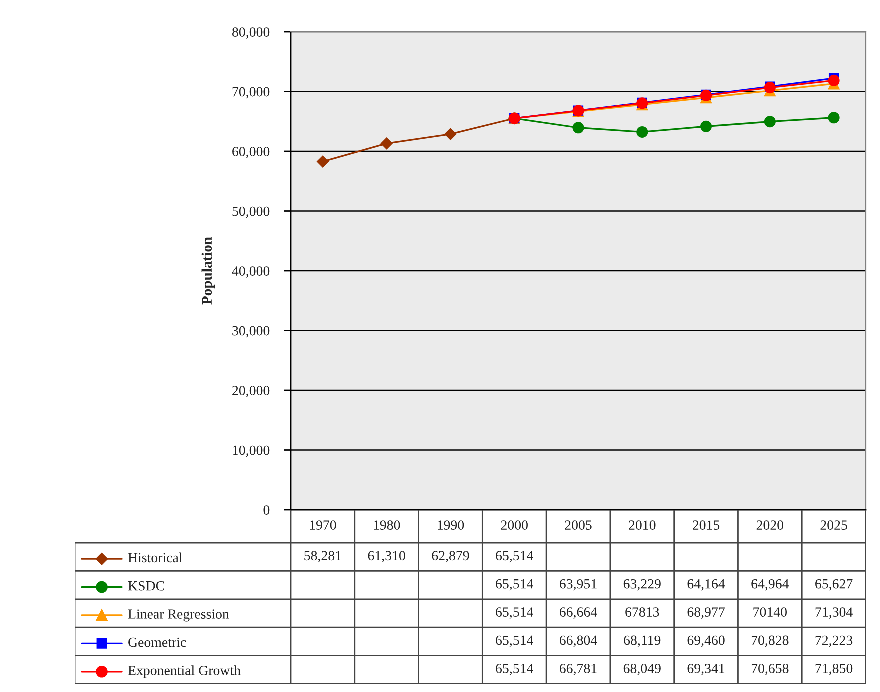 This screenshot has height=692, width=880. What do you see at coordinates (706, 670) in the screenshot?
I see `data-label: 69,341` at bounding box center [706, 670].